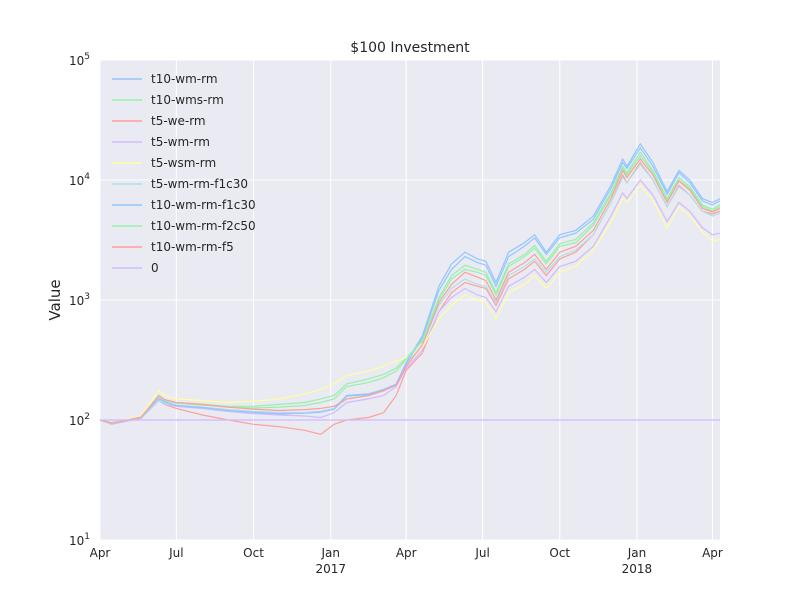  What do you see at coordinates (203, 205) in the screenshot?
I see `legend-label: t10-wm-rm-f1c30` at bounding box center [203, 205].